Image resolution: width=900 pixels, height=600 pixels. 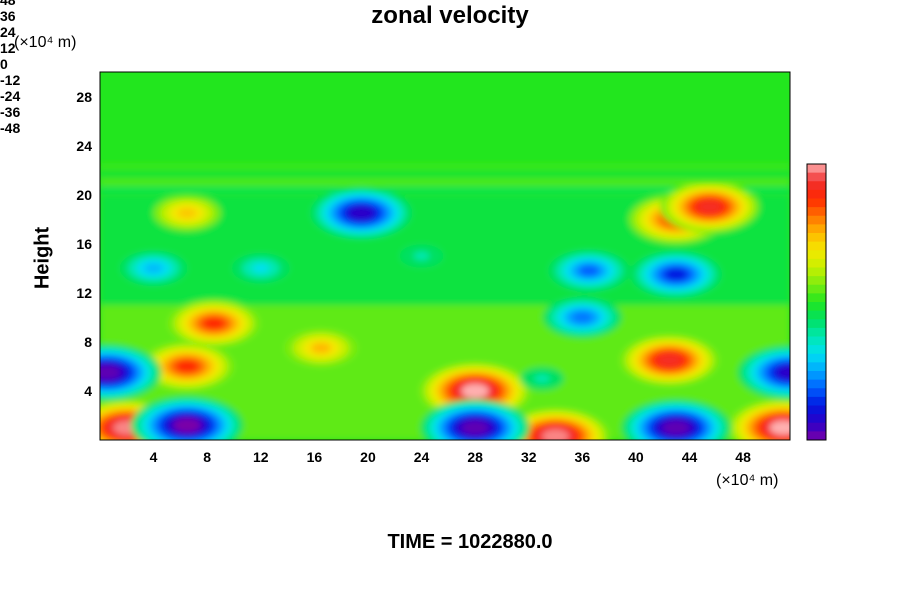 I want to click on x-tick-label: 36, so click(x=582, y=457).